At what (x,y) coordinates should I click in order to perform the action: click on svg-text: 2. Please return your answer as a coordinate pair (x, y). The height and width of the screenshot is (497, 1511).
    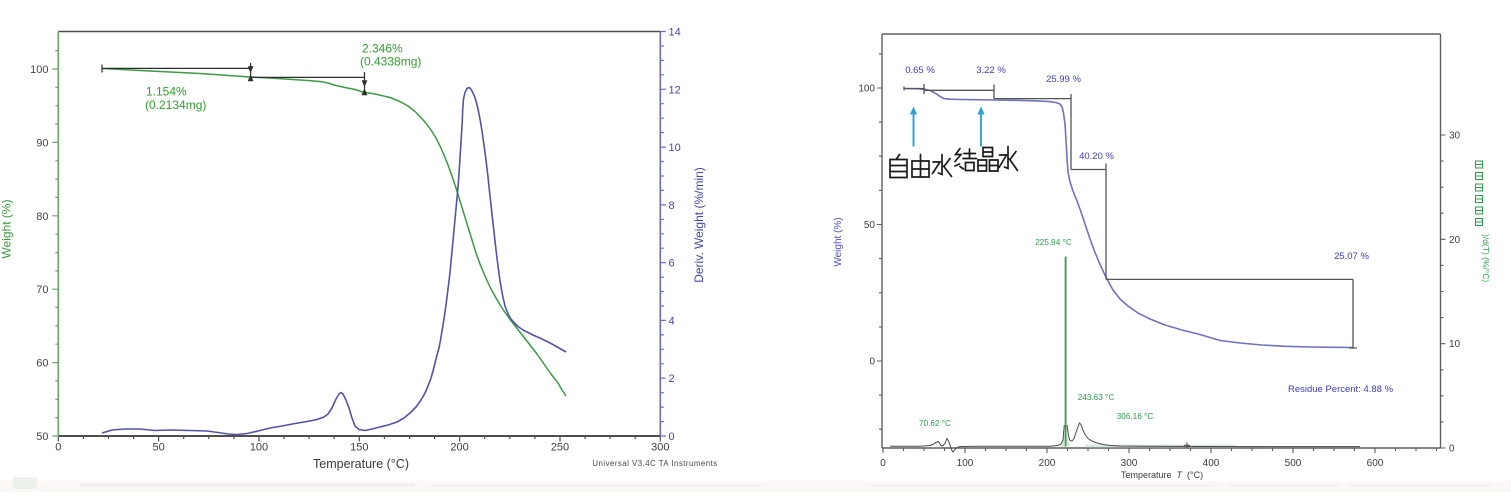
    Looking at the image, I should click on (672, 379).